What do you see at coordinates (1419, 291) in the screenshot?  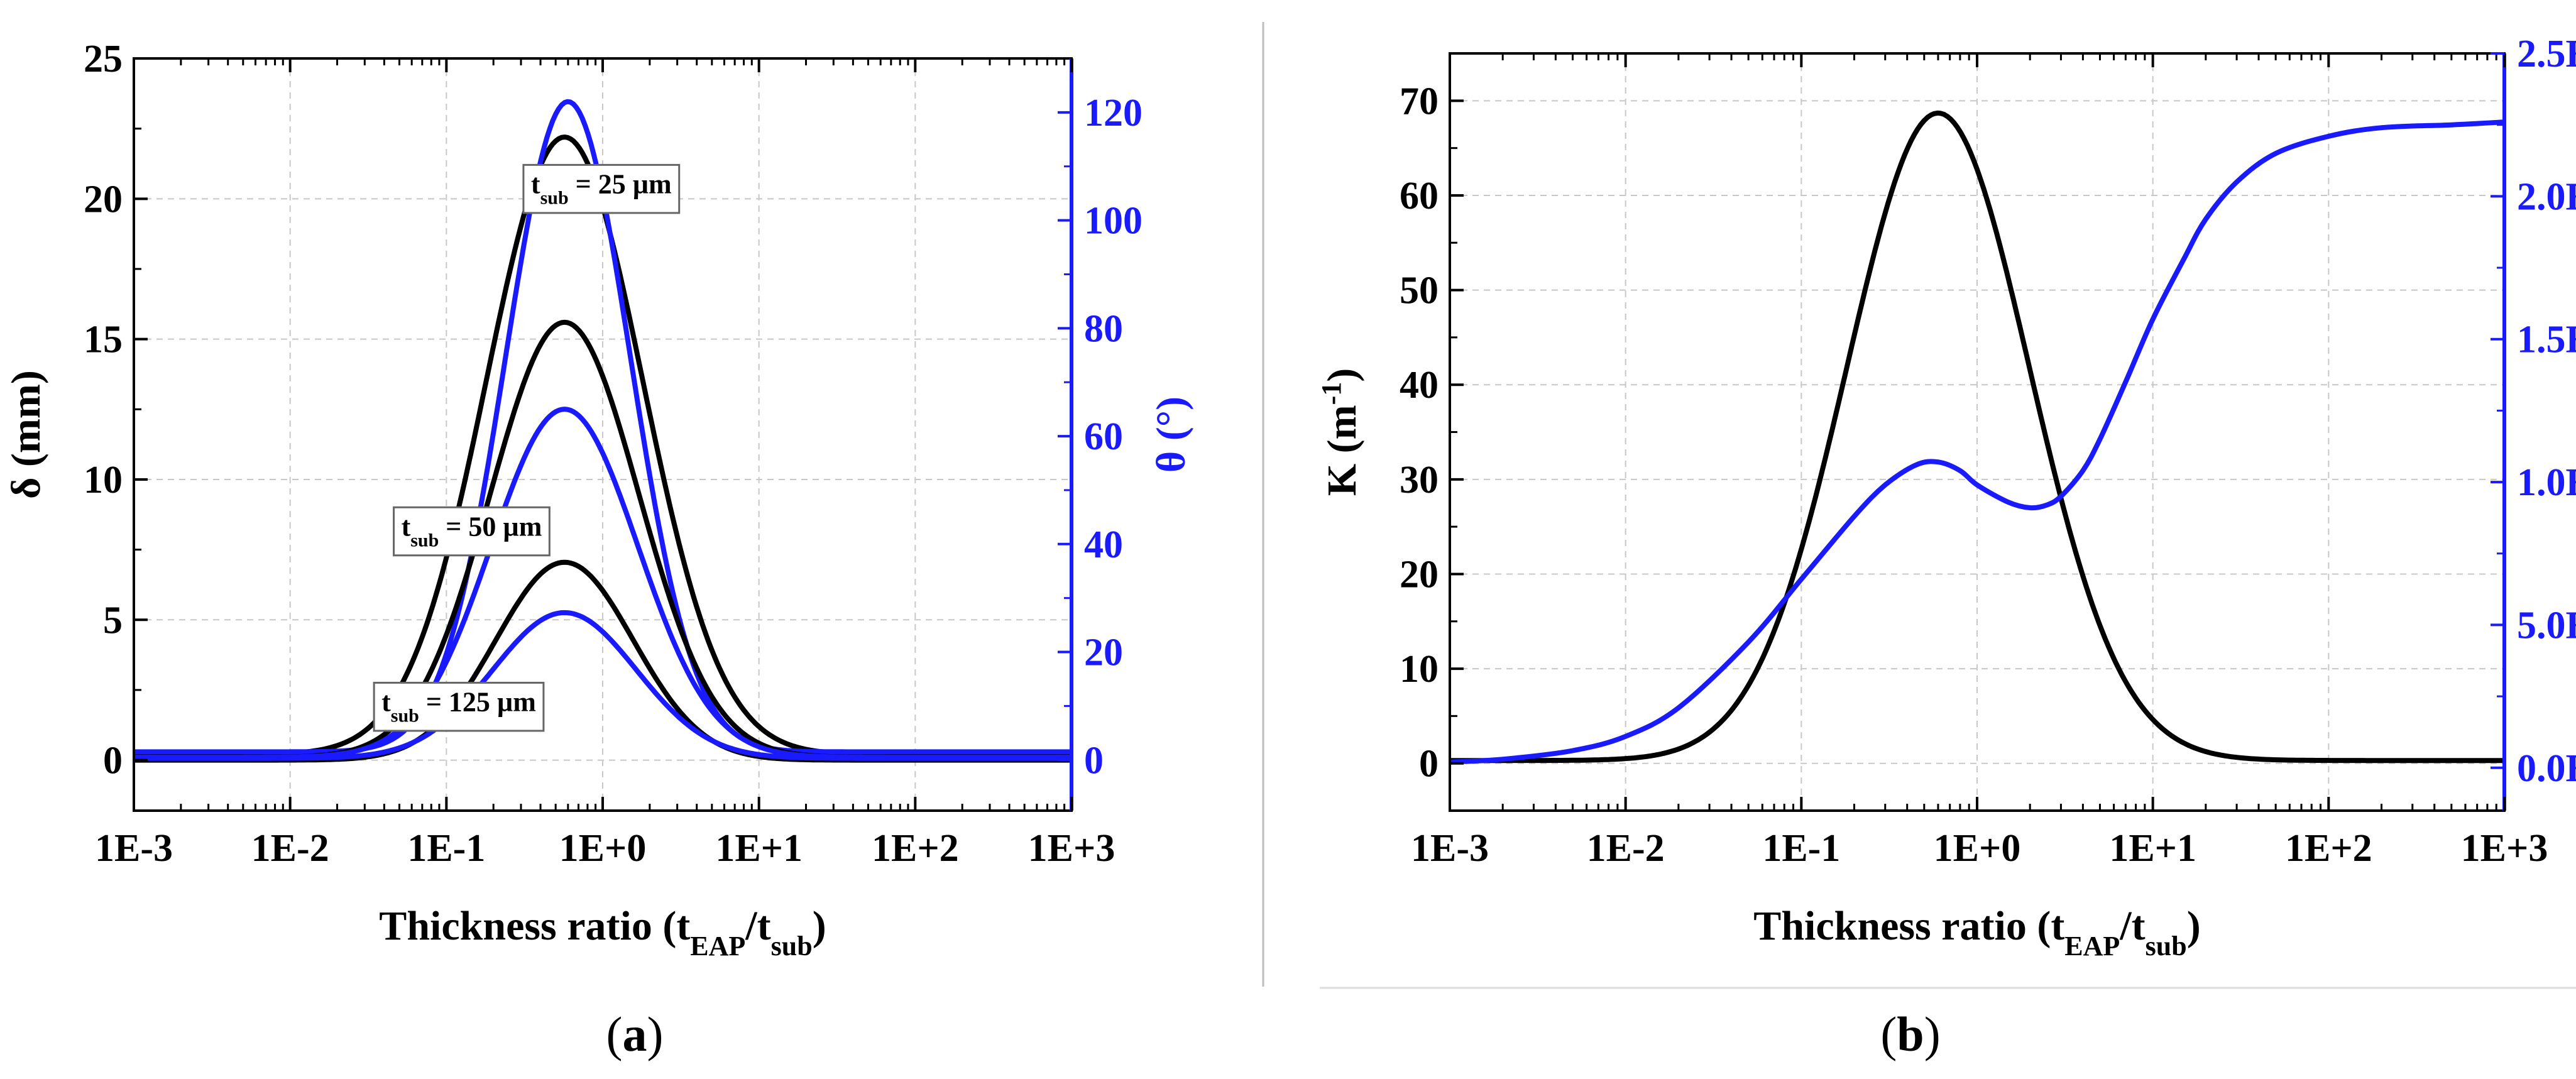 I see `y-tick-label-left: 50` at bounding box center [1419, 291].